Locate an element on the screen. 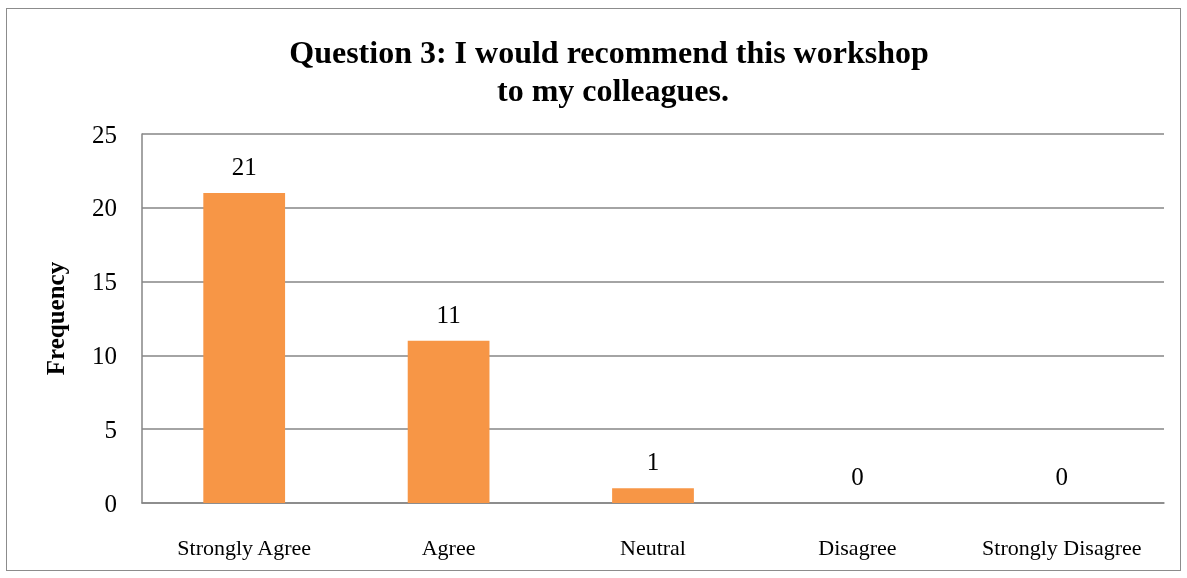  x-tick-label: Strongly Agree is located at coordinates (244, 547).